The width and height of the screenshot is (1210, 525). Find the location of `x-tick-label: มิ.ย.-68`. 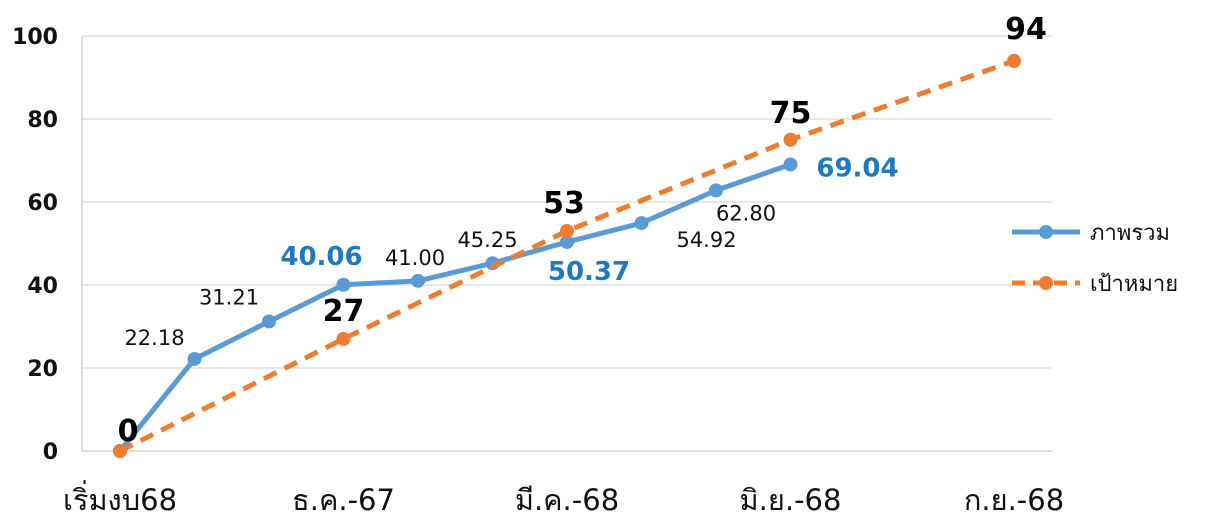

x-tick-label: มิ.ย.-68 is located at coordinates (791, 500).